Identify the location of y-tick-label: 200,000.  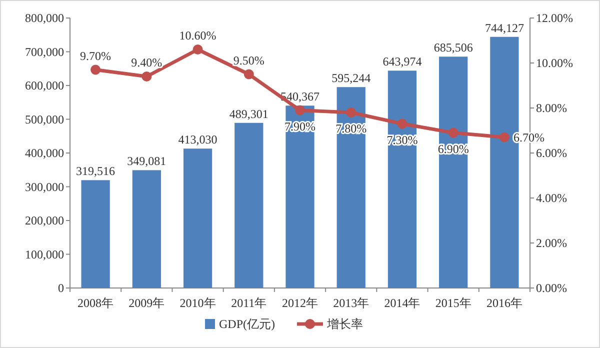
(44, 221).